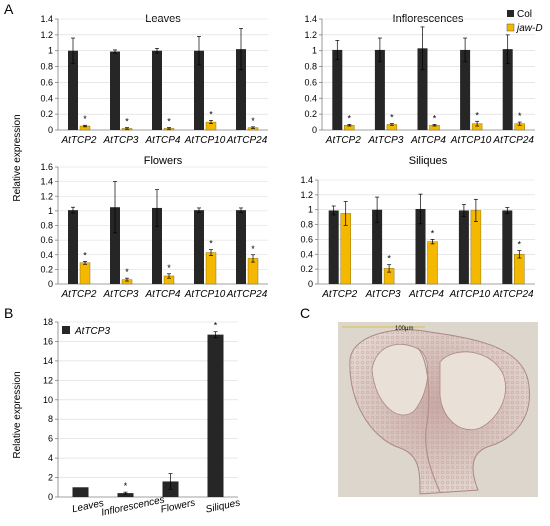 Image resolution: width=550 pixels, height=526 pixels. Describe the element at coordinates (132, 506) in the screenshot. I see `x-tick-label: Inflorescences` at that location.